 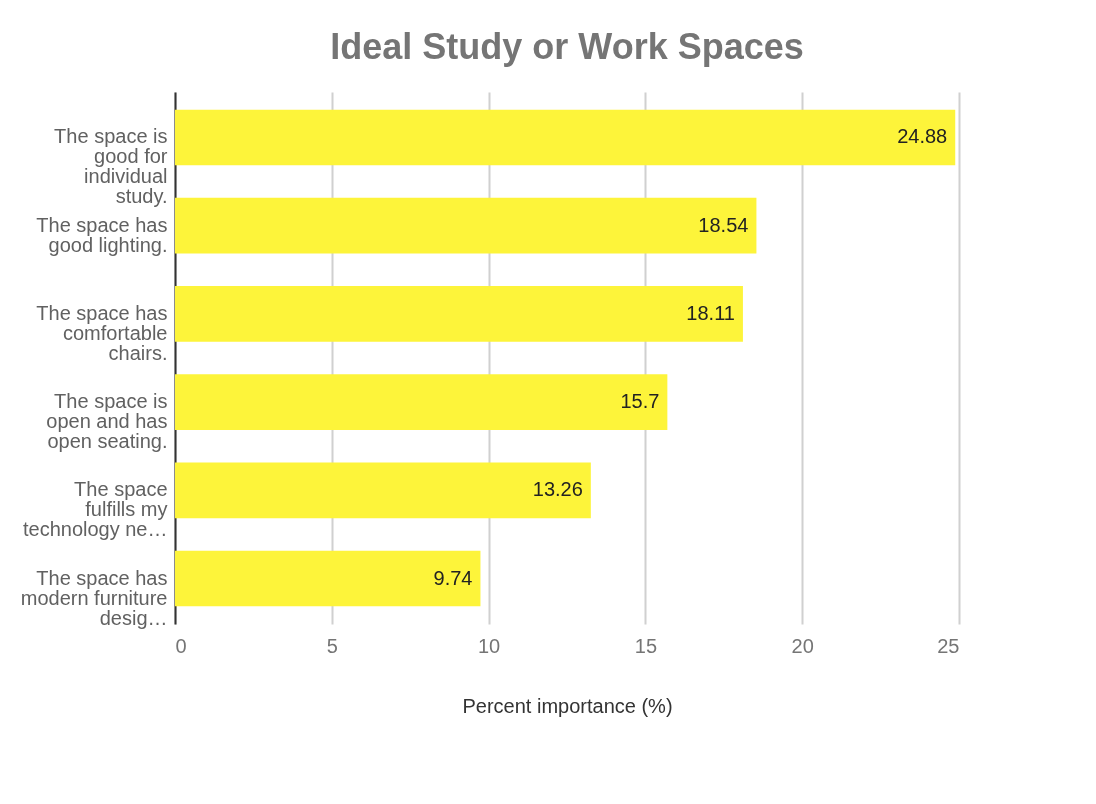 I want to click on y-tick-label: The space has good lighting., so click(x=102, y=234).